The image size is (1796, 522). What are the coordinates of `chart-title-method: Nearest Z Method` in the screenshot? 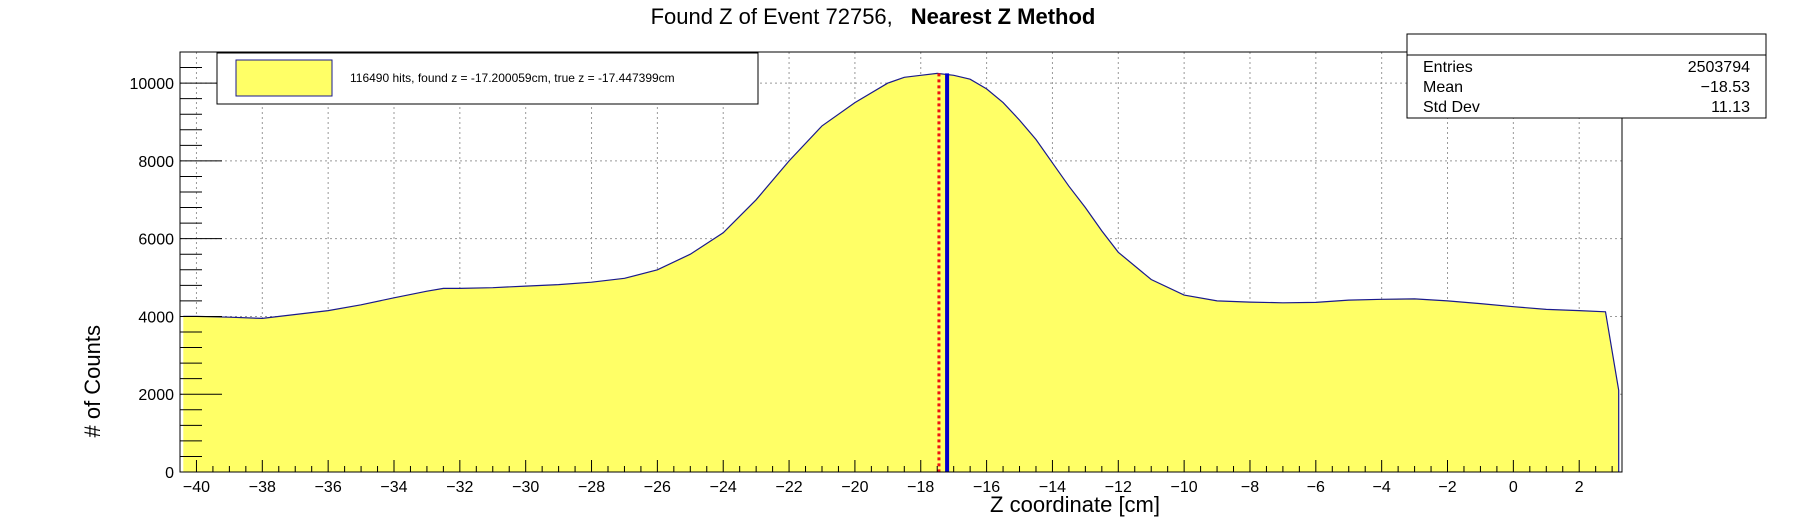 It's located at (1003, 16).